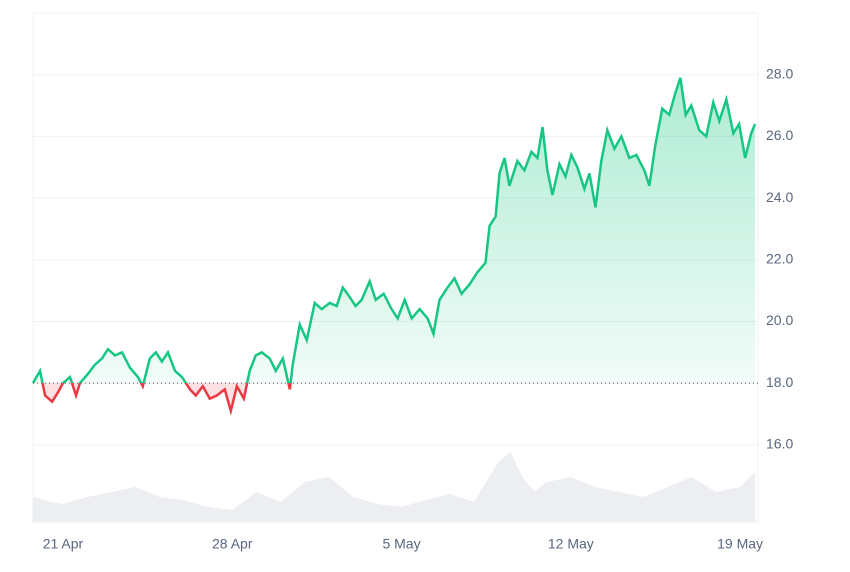 This screenshot has width=850, height=572. Describe the element at coordinates (779, 444) in the screenshot. I see `y-tick-label: 16.0` at that location.